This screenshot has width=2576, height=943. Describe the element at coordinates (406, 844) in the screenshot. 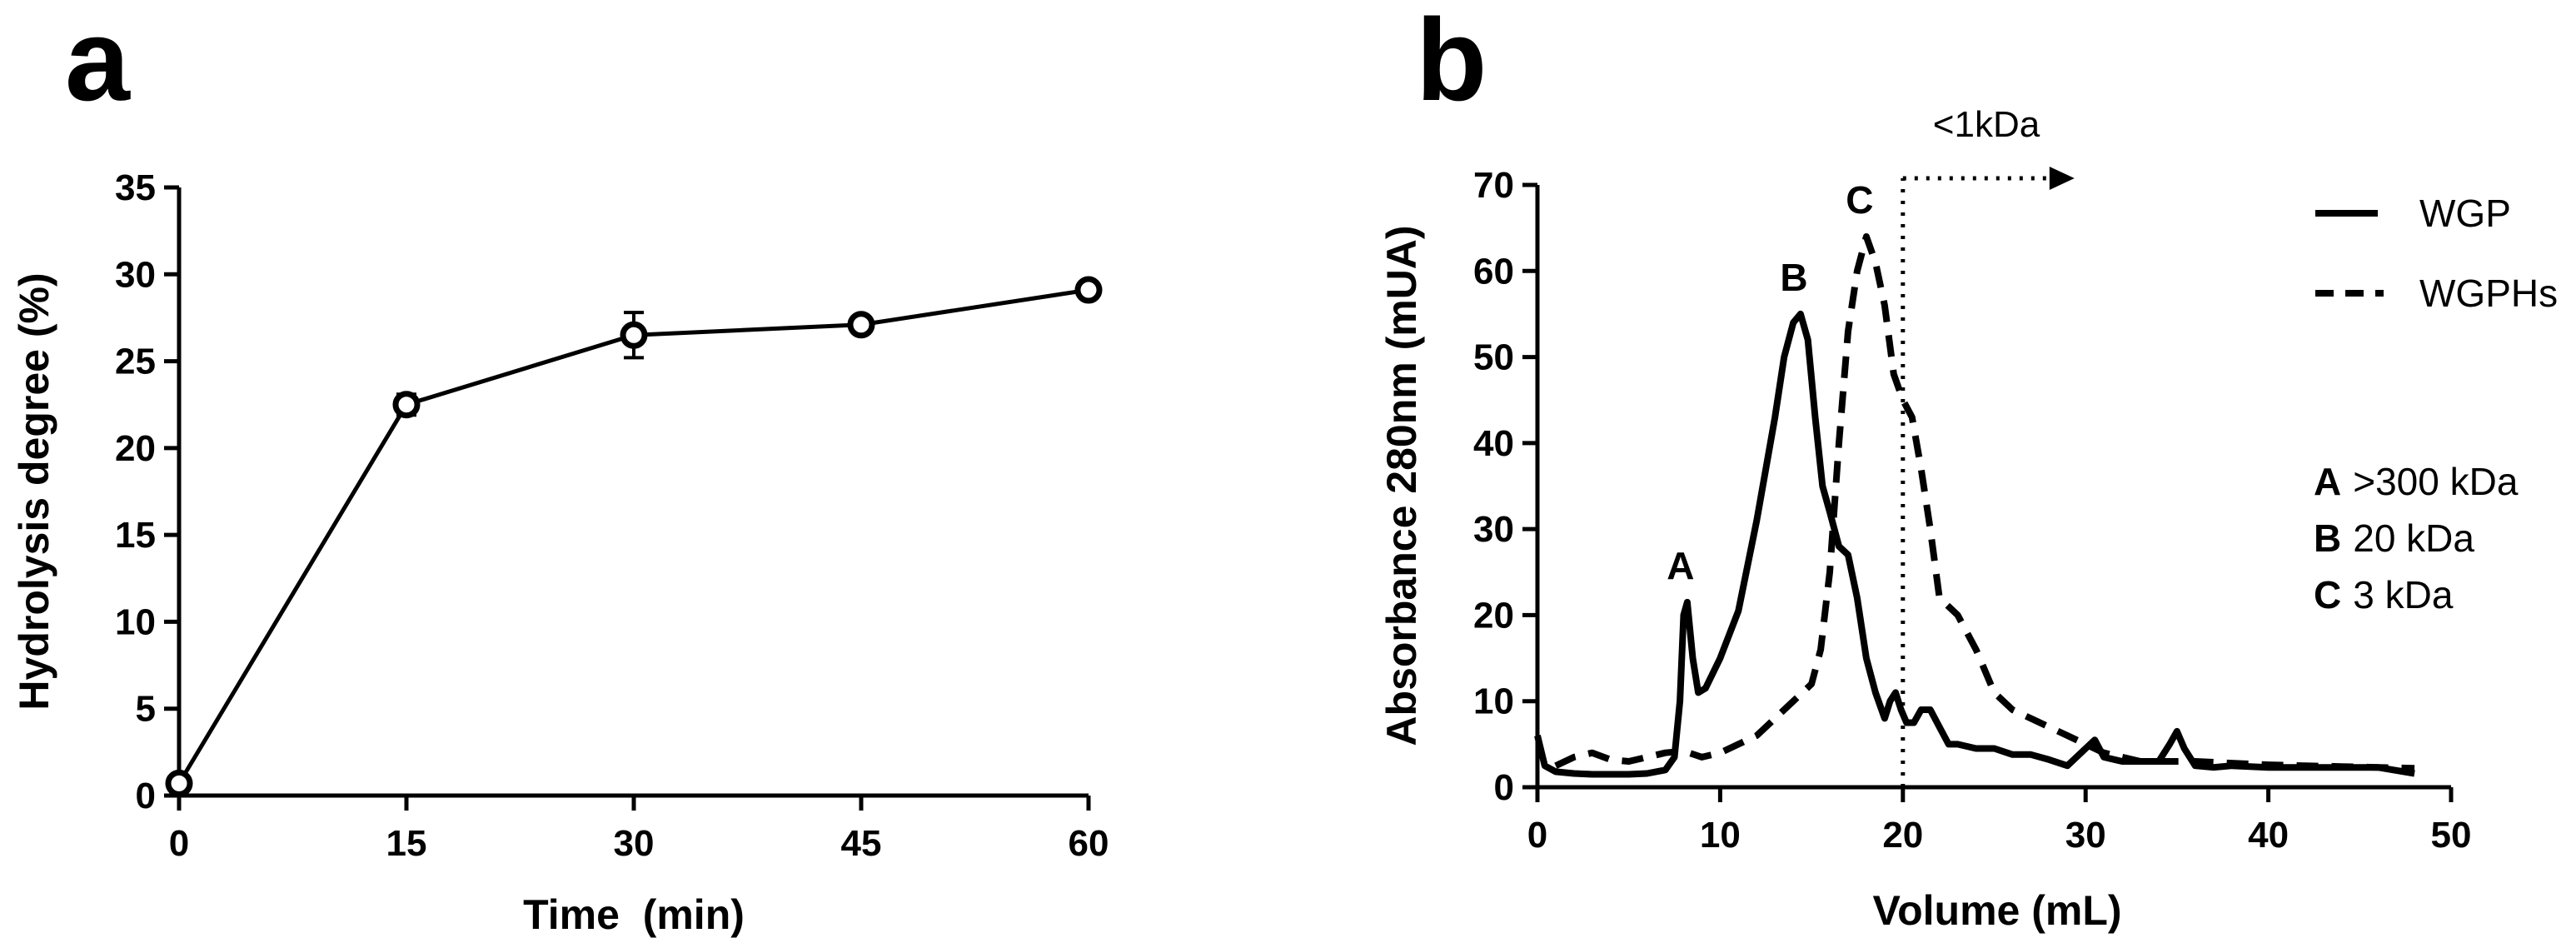

I see `chart-a-x-tick-label: 15` at that location.